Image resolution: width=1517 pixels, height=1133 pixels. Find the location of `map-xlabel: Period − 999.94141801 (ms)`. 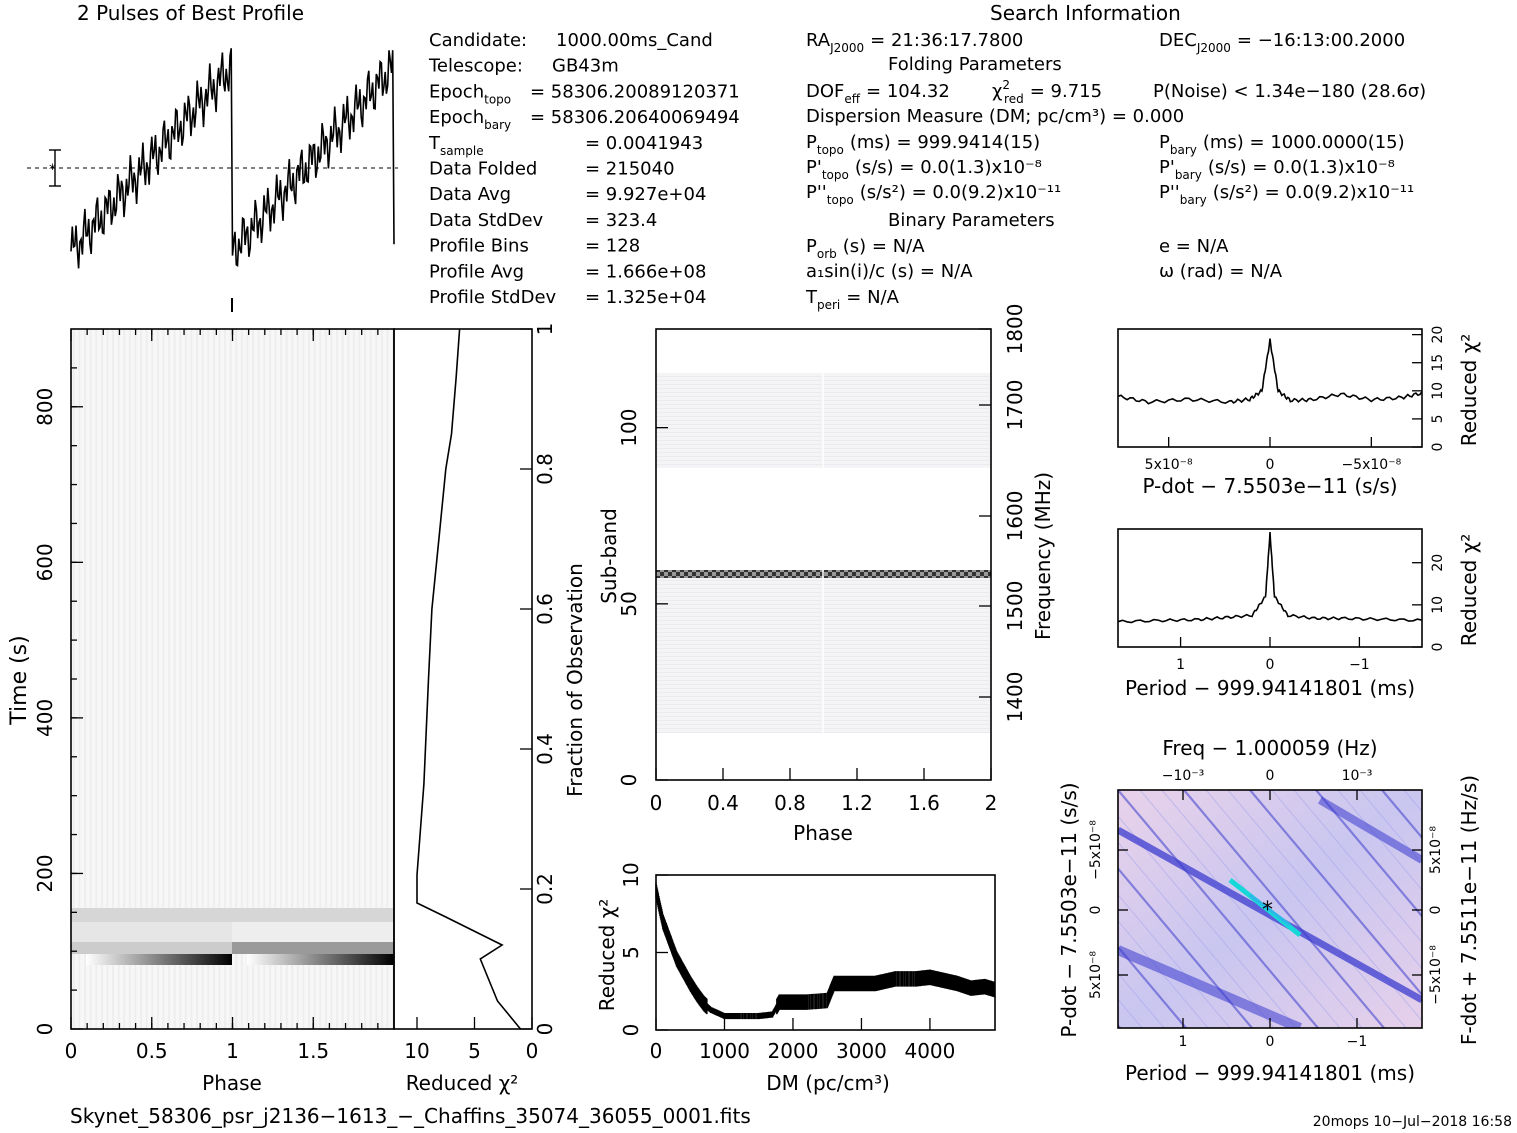

map-xlabel: Period − 999.94141801 (ms) is located at coordinates (1270, 1073).